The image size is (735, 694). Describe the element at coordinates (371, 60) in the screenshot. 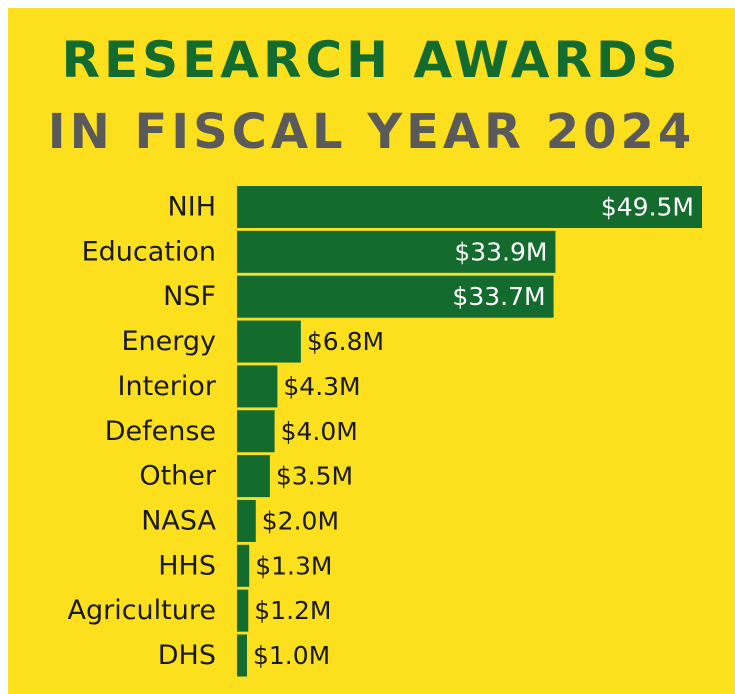

I see `chart-title-line1: RESEARCH AWARDS` at that location.